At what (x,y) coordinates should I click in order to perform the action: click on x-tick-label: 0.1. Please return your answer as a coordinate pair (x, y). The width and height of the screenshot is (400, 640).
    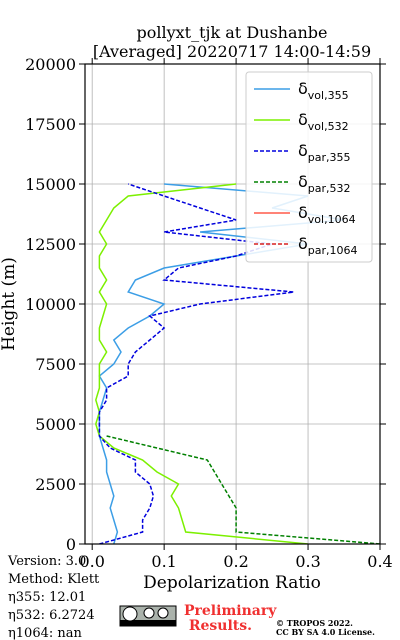
    Looking at the image, I should click on (163, 561).